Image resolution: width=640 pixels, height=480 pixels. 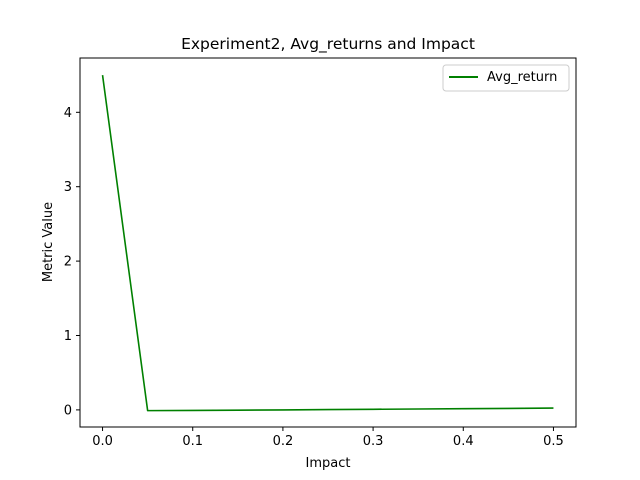 What do you see at coordinates (192, 441) in the screenshot?
I see `x-tick-label: 0.1` at bounding box center [192, 441].